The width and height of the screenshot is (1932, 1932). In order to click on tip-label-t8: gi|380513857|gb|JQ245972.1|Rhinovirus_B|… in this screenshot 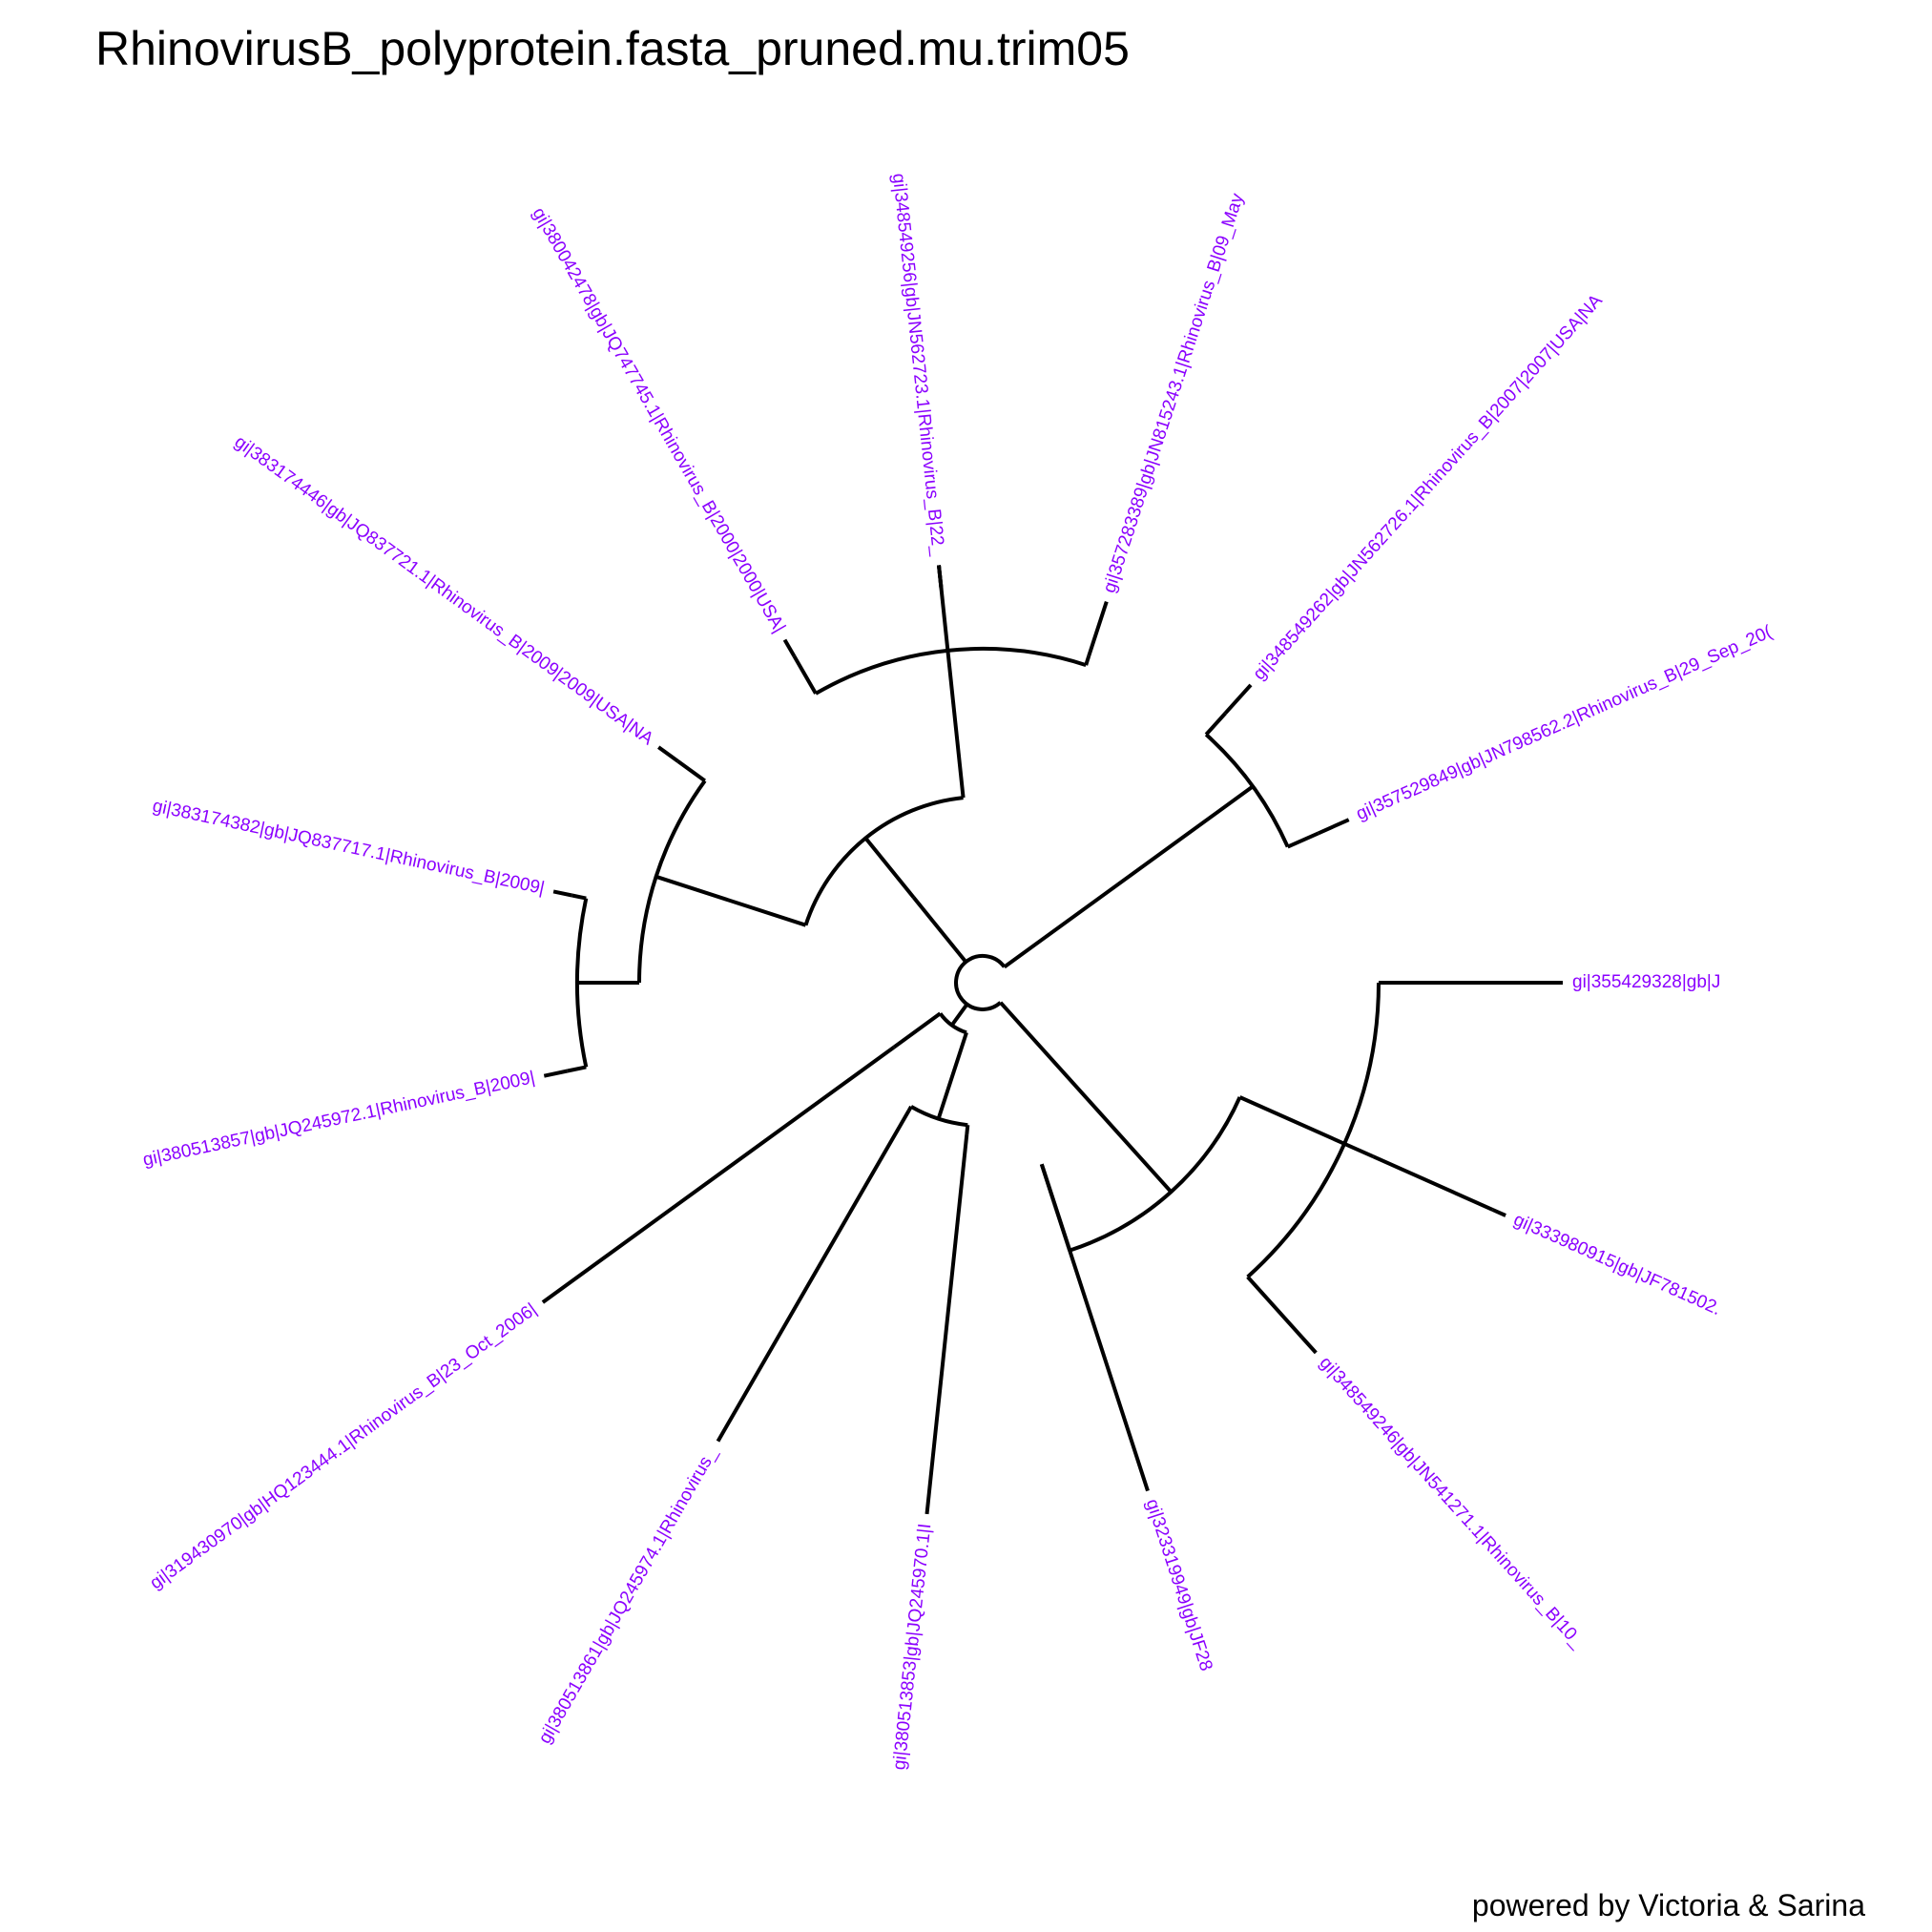, I will do `click(339, 1119)`.